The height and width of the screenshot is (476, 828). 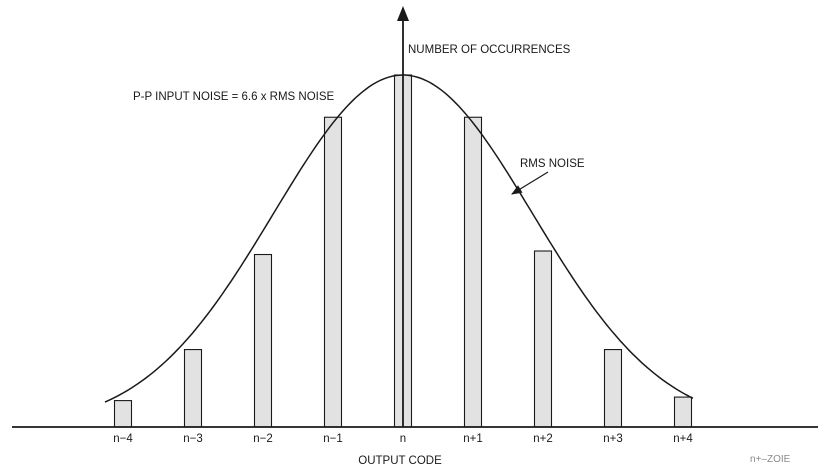 I want to click on watermark-text: n+–ZOIE, so click(x=770, y=459).